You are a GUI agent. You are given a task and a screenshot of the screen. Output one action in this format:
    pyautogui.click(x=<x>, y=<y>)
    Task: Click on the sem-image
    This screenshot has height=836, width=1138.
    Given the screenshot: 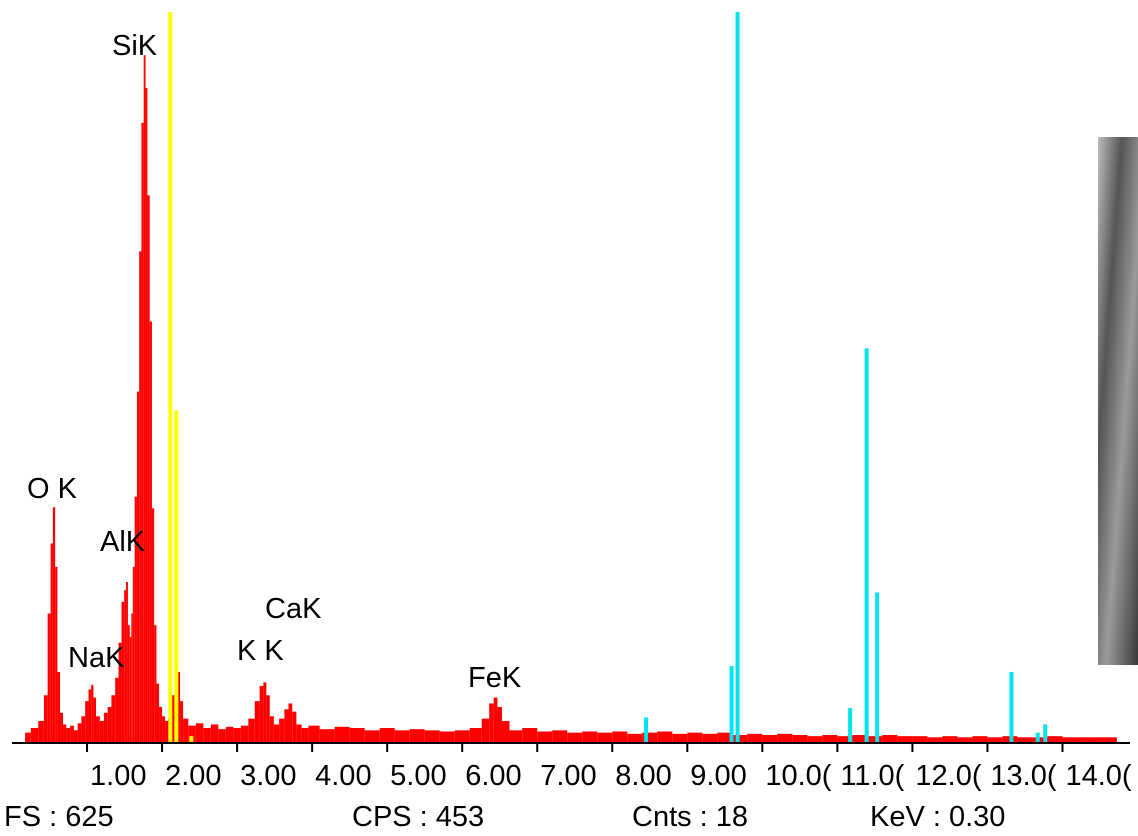 What is the action you would take?
    pyautogui.click(x=1118, y=401)
    